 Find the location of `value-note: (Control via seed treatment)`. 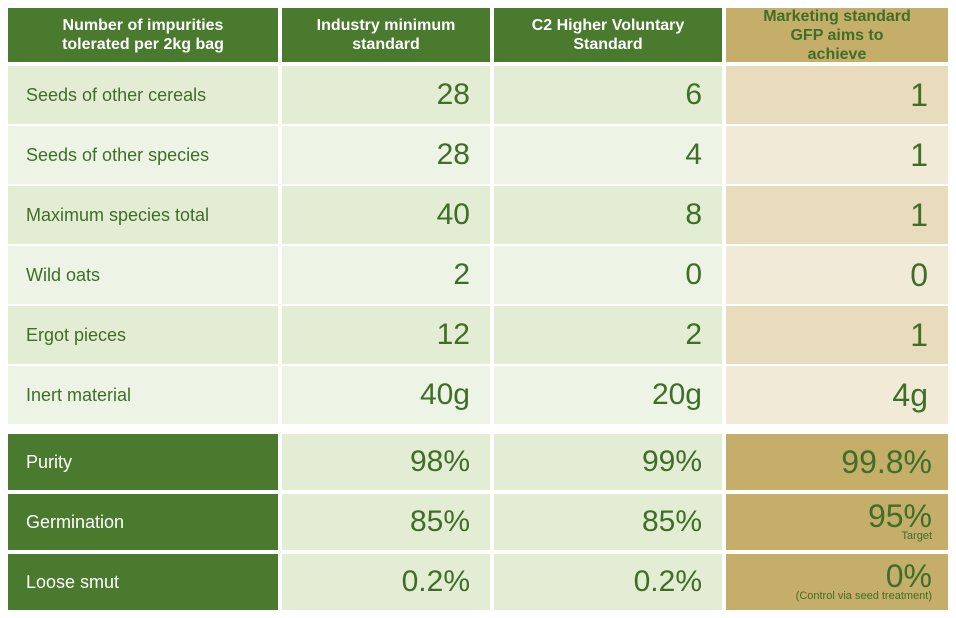

value-note: (Control via seed treatment) is located at coordinates (863, 596).